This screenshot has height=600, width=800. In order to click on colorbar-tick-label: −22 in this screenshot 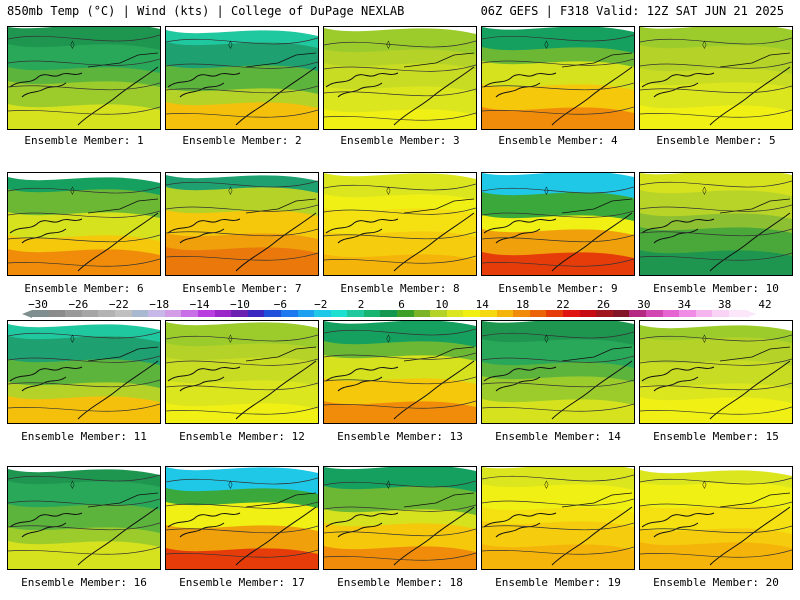, I will do `click(118, 304)`.